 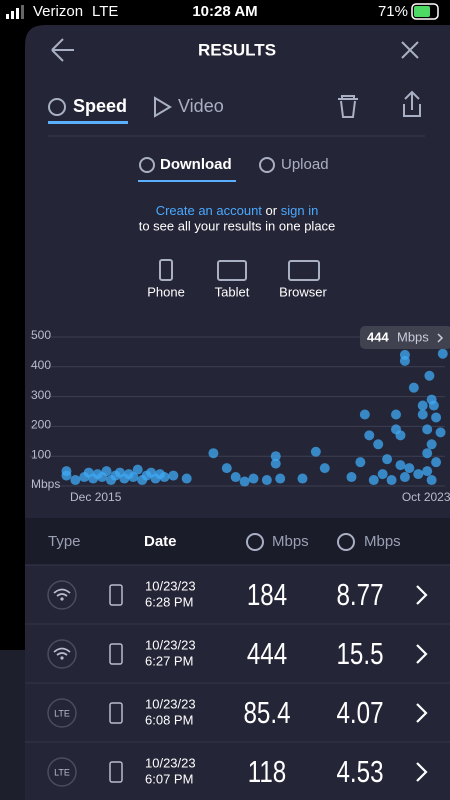 What do you see at coordinates (255, 542) in the screenshot?
I see `download-icon` at bounding box center [255, 542].